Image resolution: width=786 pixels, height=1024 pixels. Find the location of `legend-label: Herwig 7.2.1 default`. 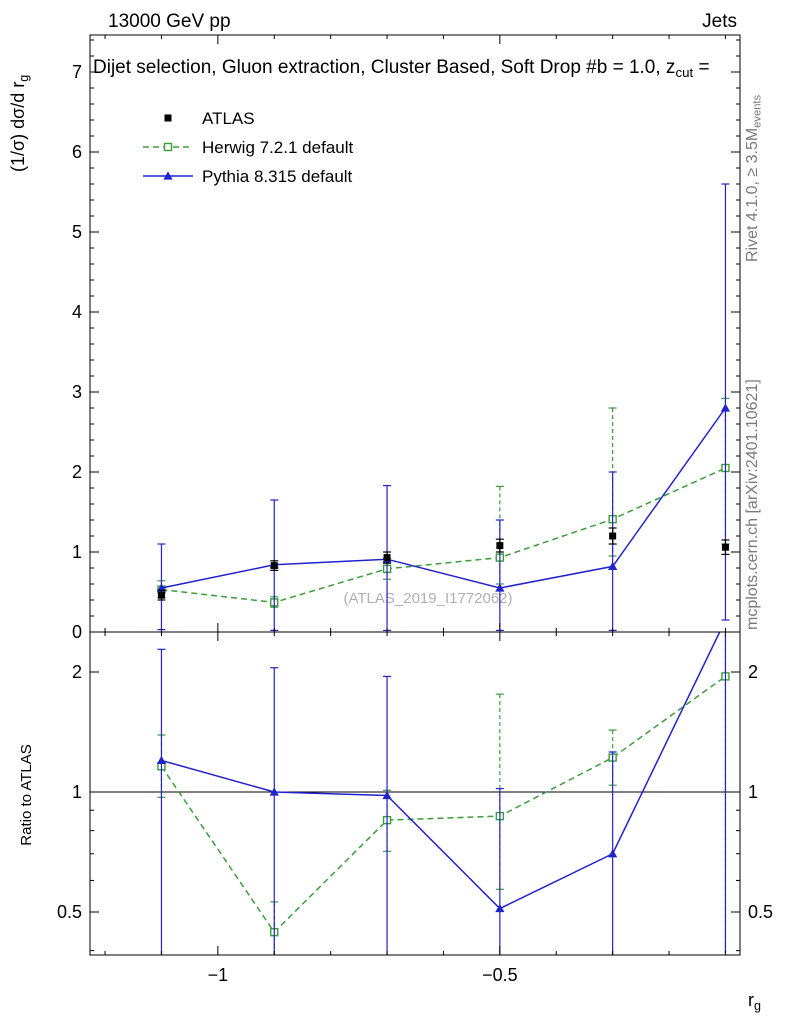

legend-label: Herwig 7.2.1 default is located at coordinates (277, 147).